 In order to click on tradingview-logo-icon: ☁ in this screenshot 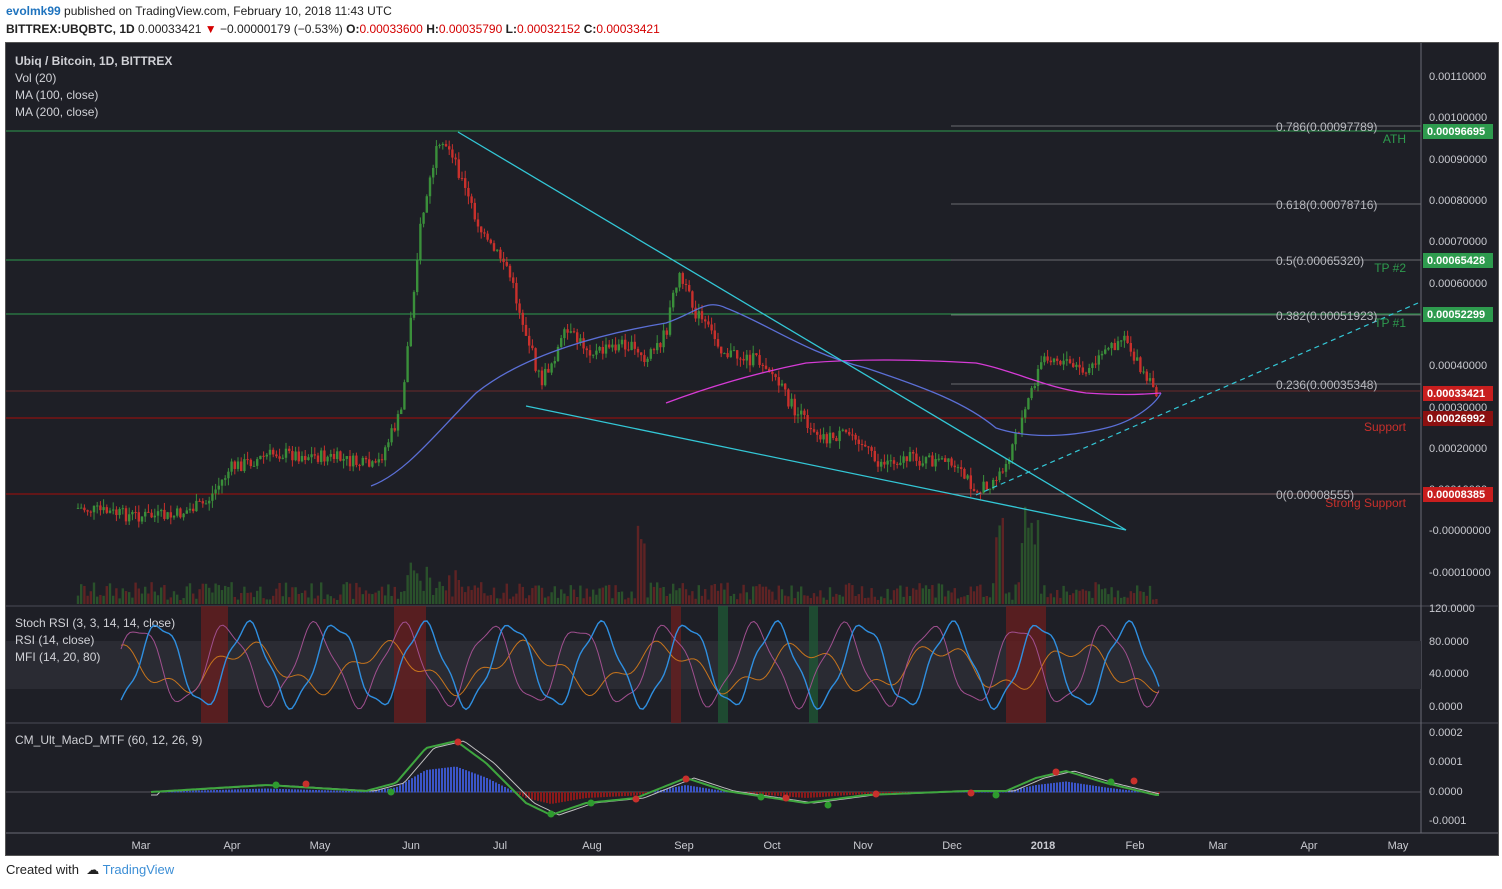, I will do `click(91, 869)`.